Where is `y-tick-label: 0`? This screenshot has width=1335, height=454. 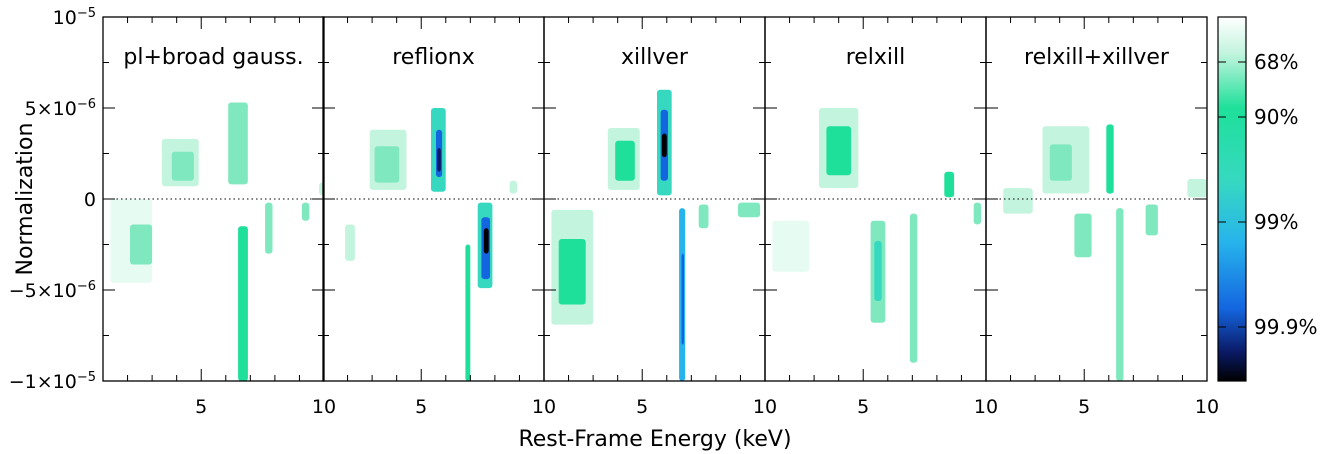 y-tick-label: 0 is located at coordinates (90, 200).